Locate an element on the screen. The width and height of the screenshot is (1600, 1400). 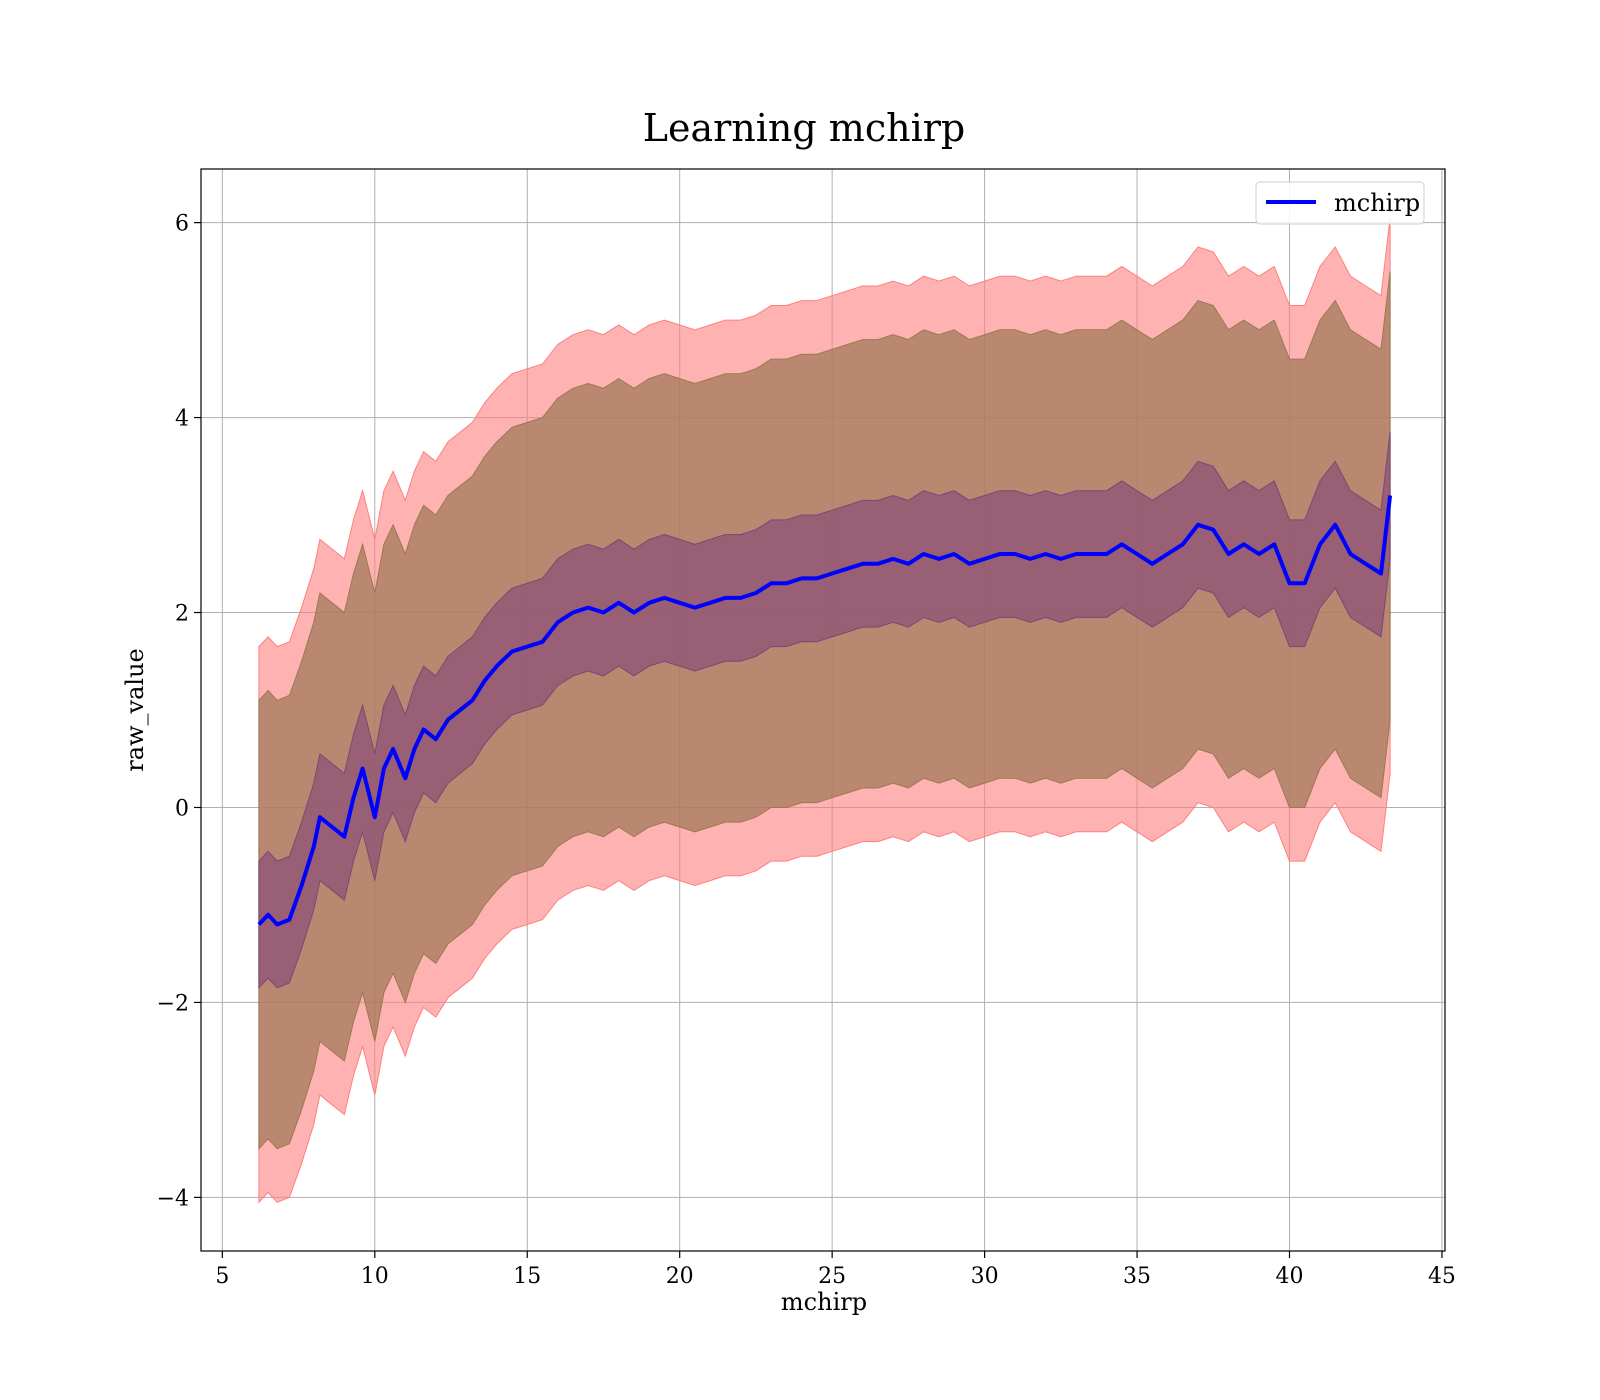
x-tick-label: 30 is located at coordinates (985, 1276).